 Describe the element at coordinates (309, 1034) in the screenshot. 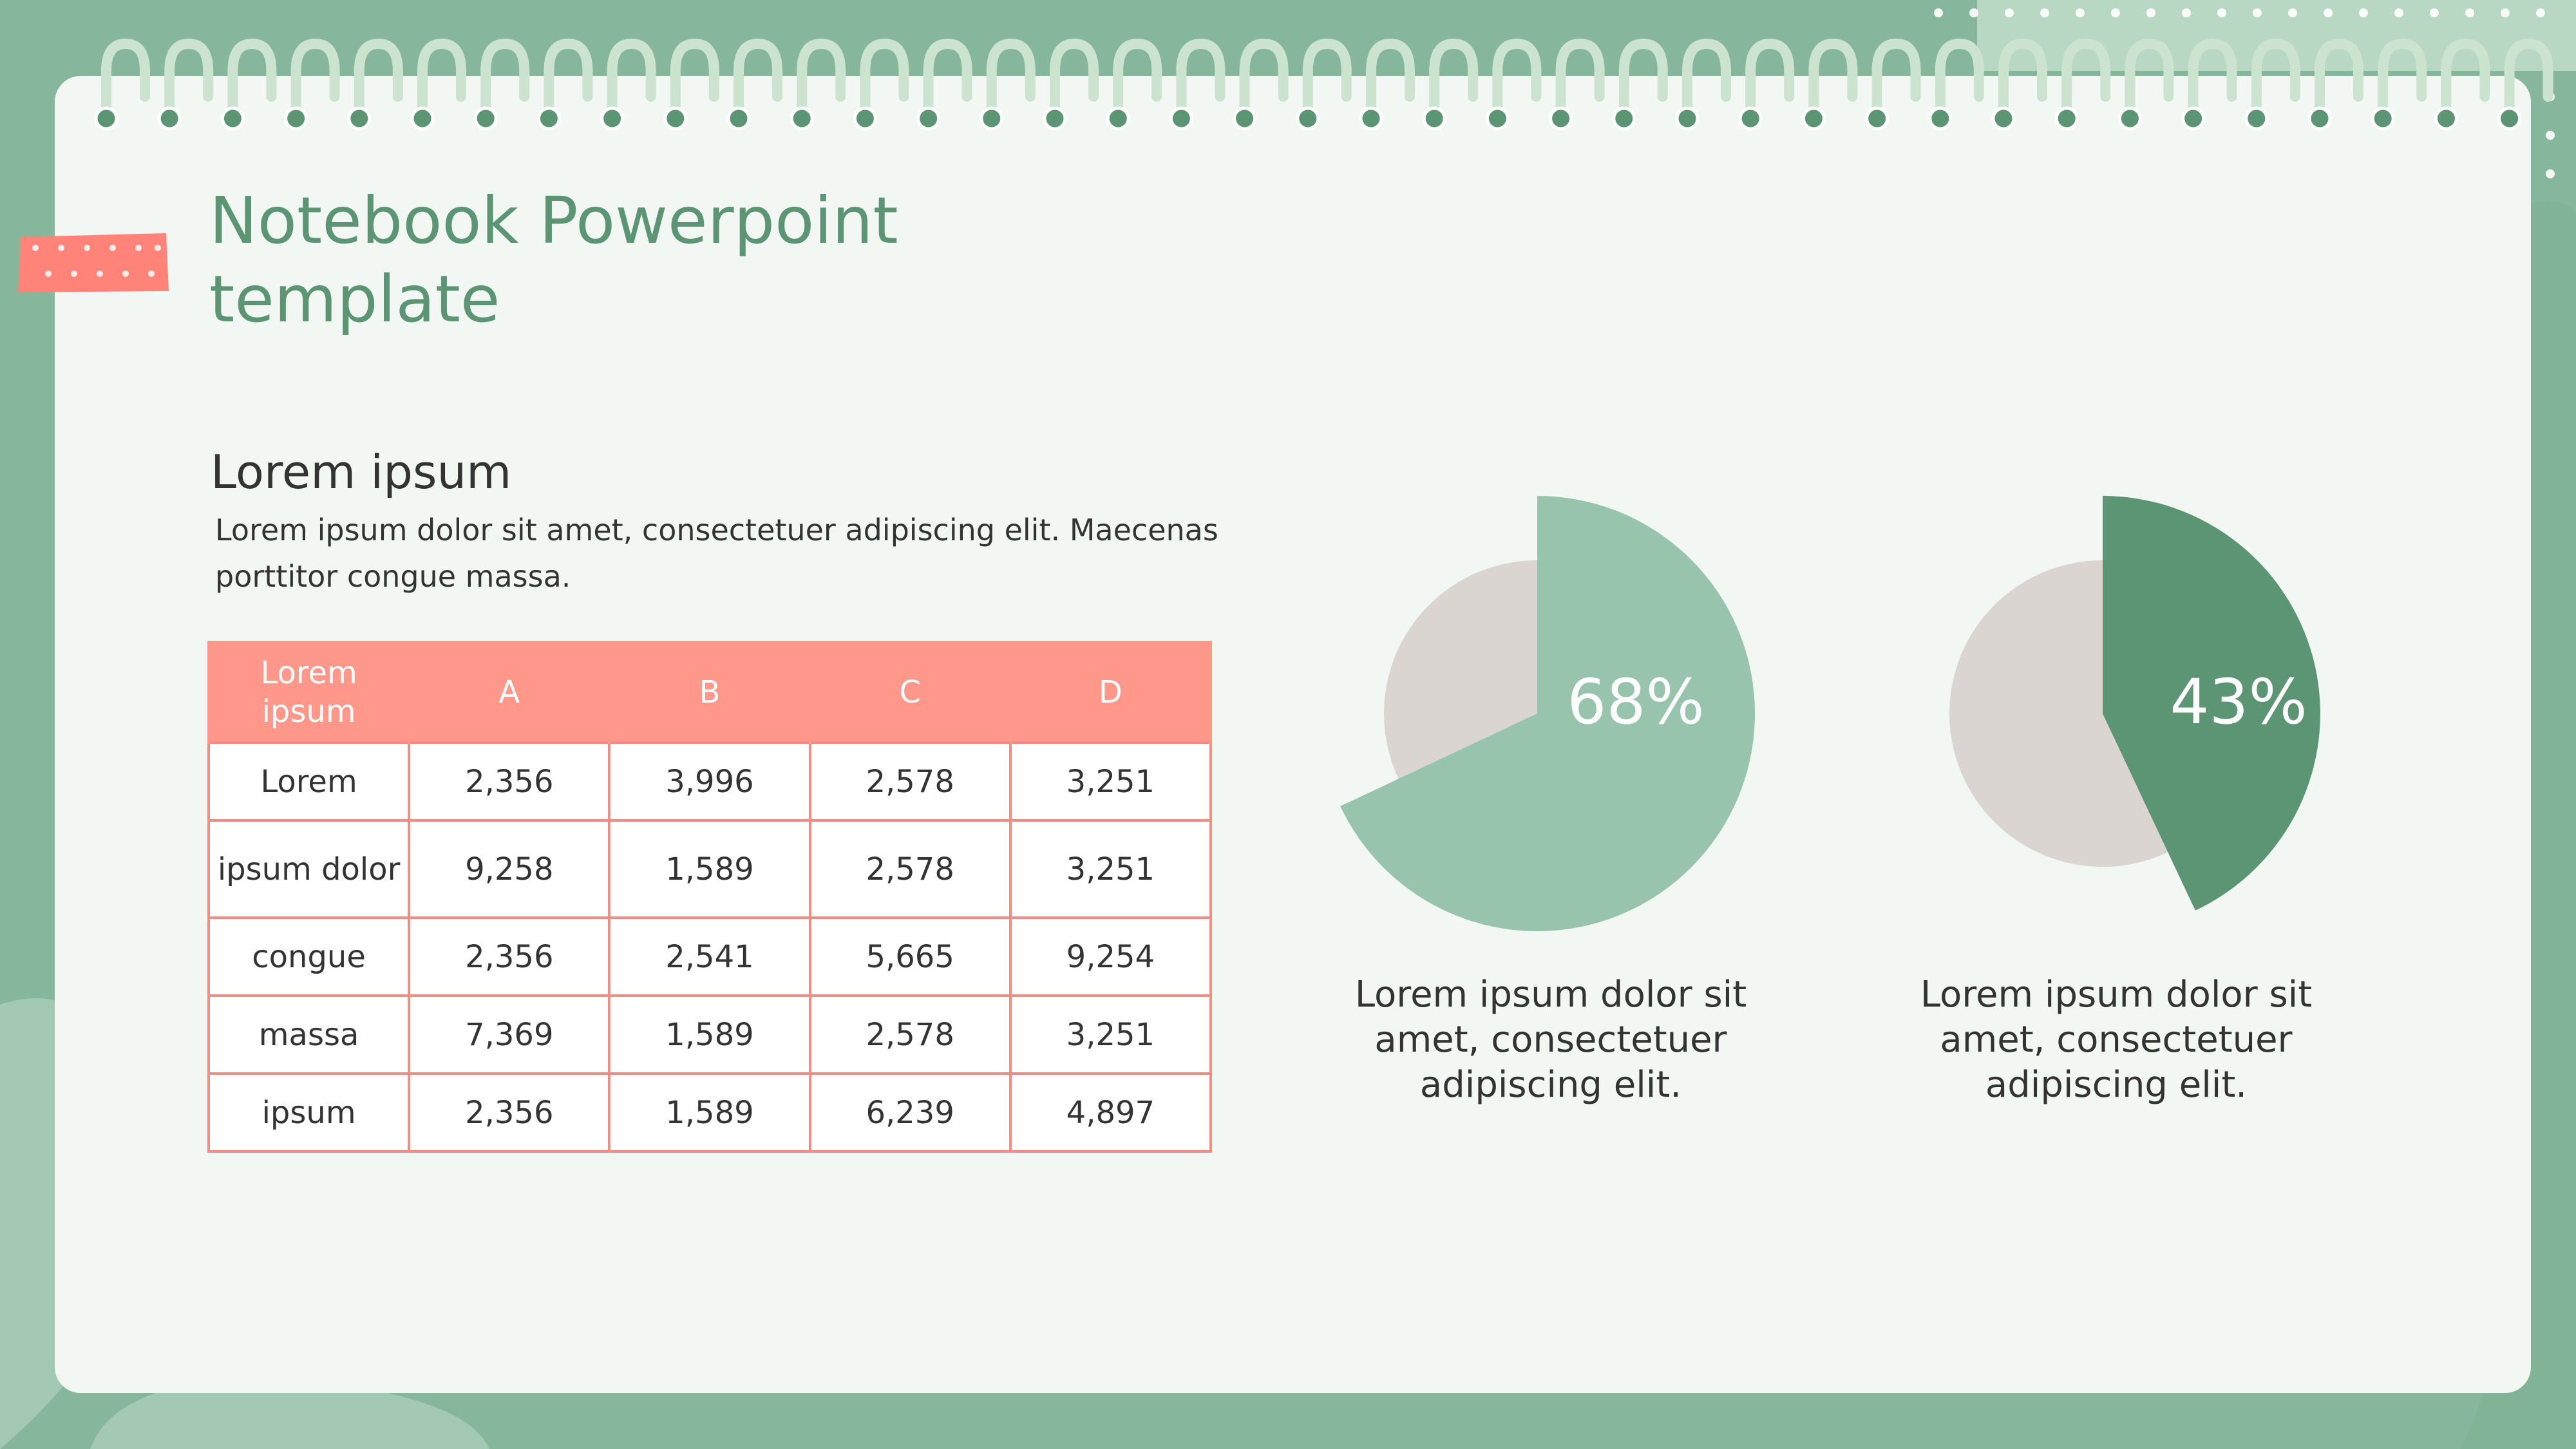

I see `table-cell: massa` at that location.